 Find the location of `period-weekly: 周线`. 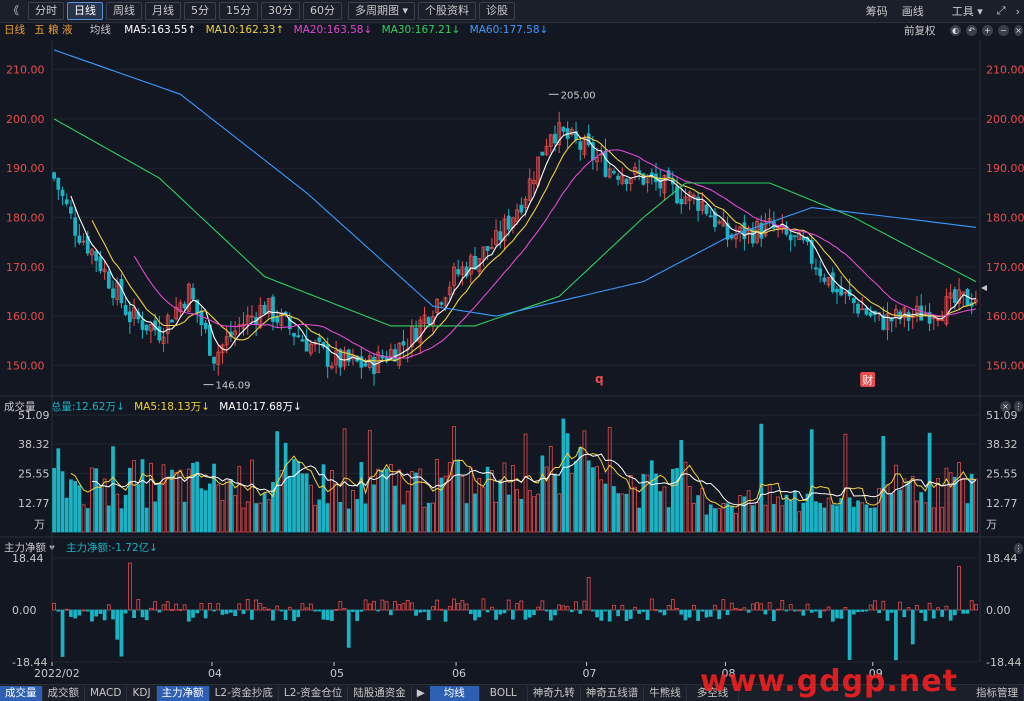

period-weekly: 周线 is located at coordinates (124, 11).